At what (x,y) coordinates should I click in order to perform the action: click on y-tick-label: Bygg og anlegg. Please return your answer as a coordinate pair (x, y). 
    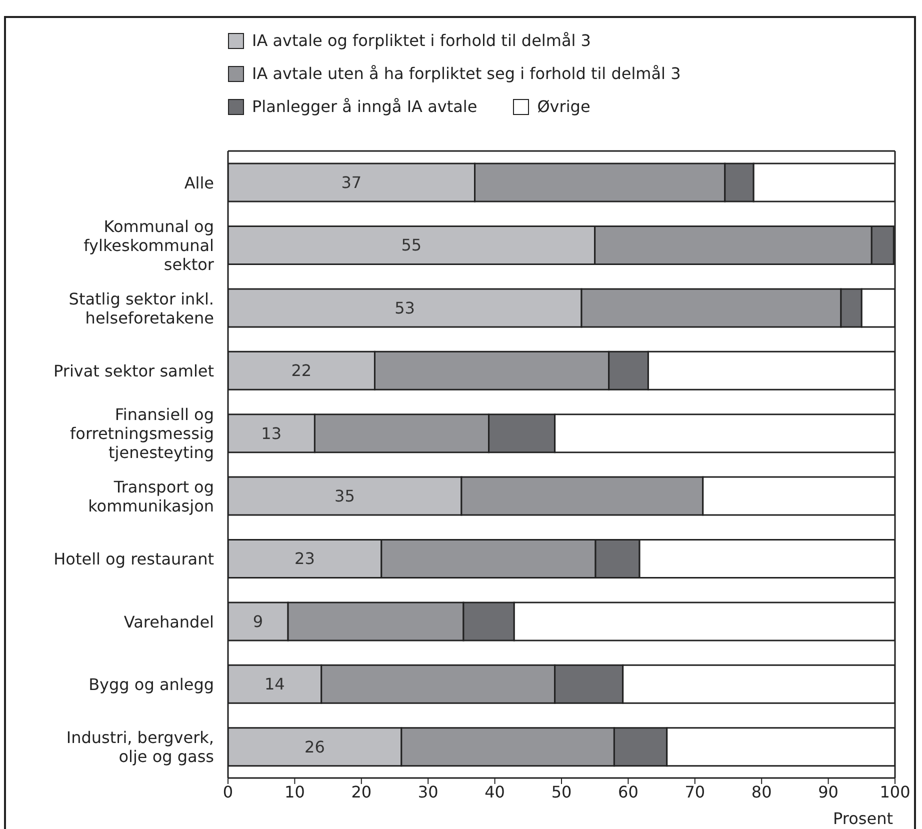
    Looking at the image, I should click on (151, 684).